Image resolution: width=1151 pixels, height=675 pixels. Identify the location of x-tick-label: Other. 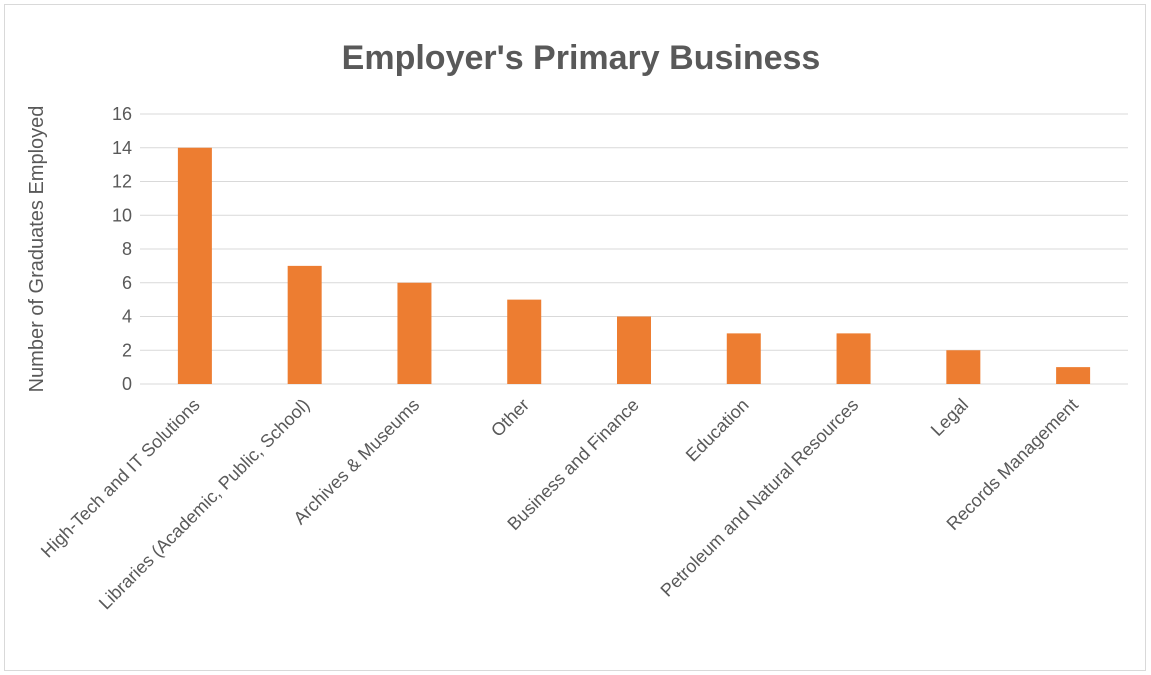
(510, 418).